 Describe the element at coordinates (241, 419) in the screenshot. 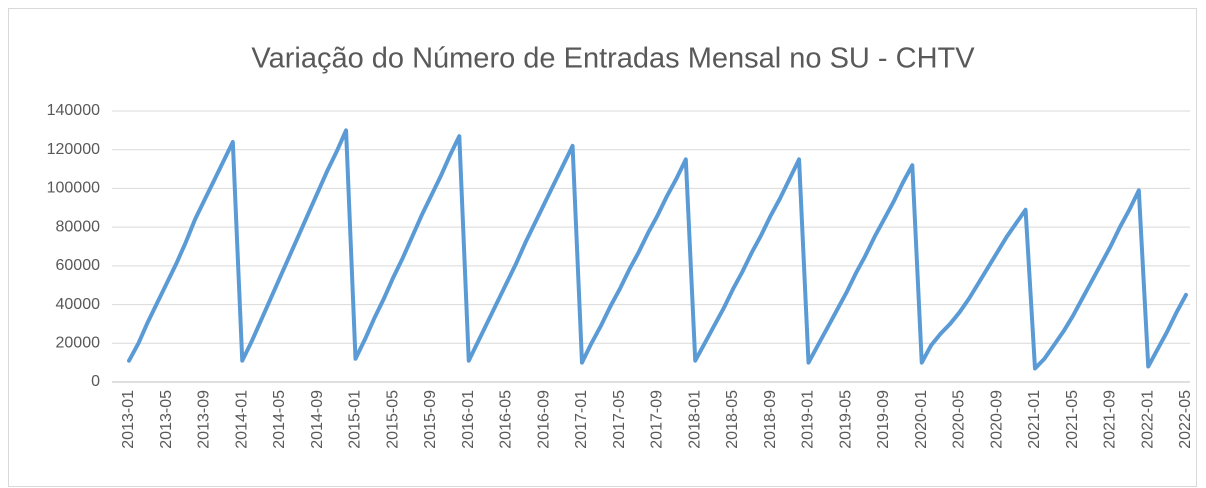

I see `x-tick-label: 2014-01` at that location.